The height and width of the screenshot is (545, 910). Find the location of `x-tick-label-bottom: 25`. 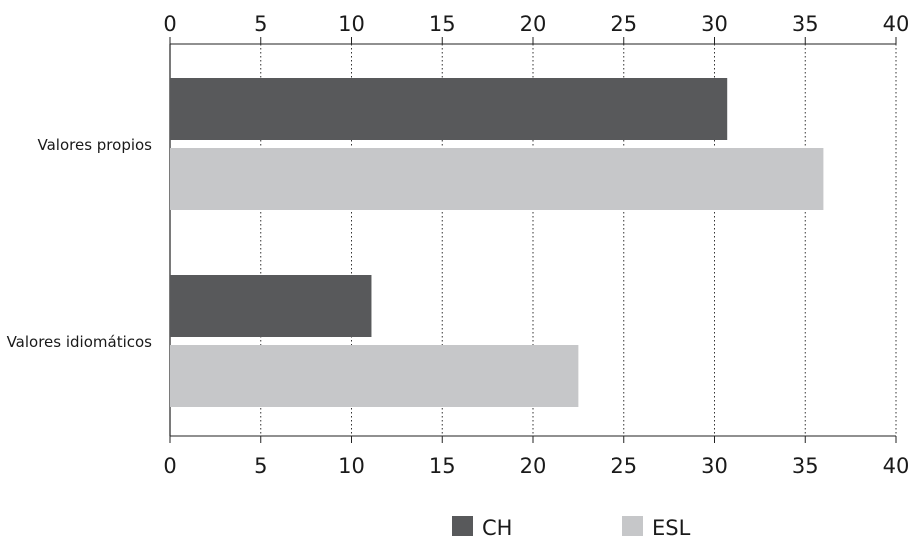

x-tick-label-bottom: 25 is located at coordinates (623, 466).